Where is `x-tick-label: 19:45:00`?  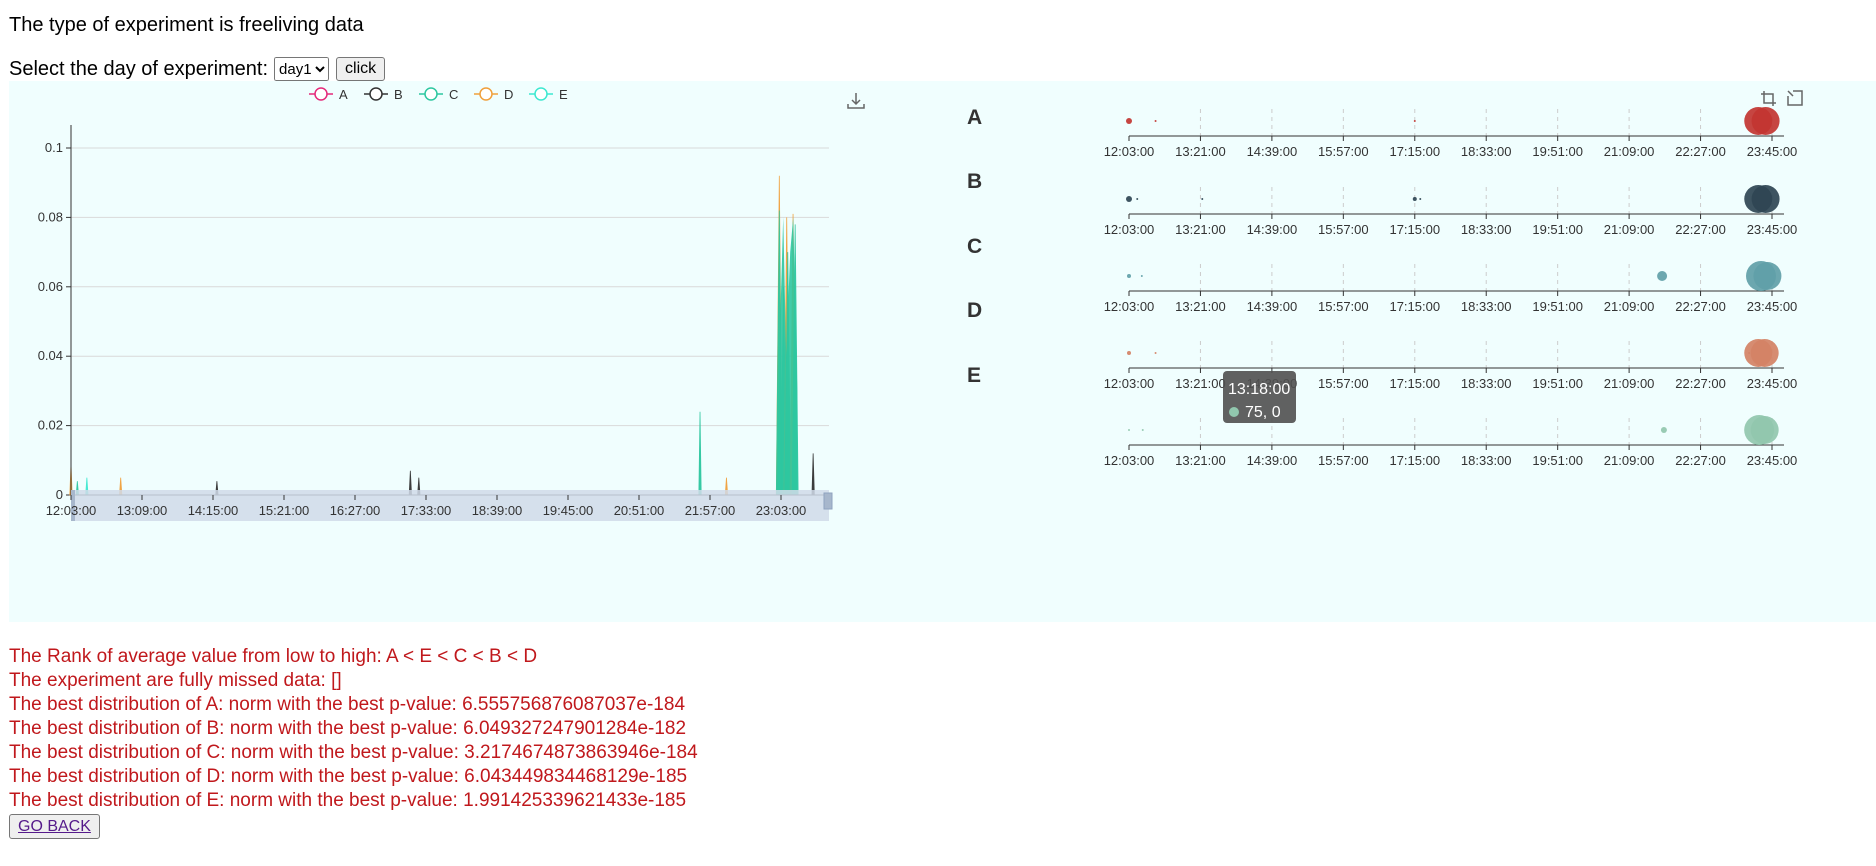 x-tick-label: 19:45:00 is located at coordinates (568, 510).